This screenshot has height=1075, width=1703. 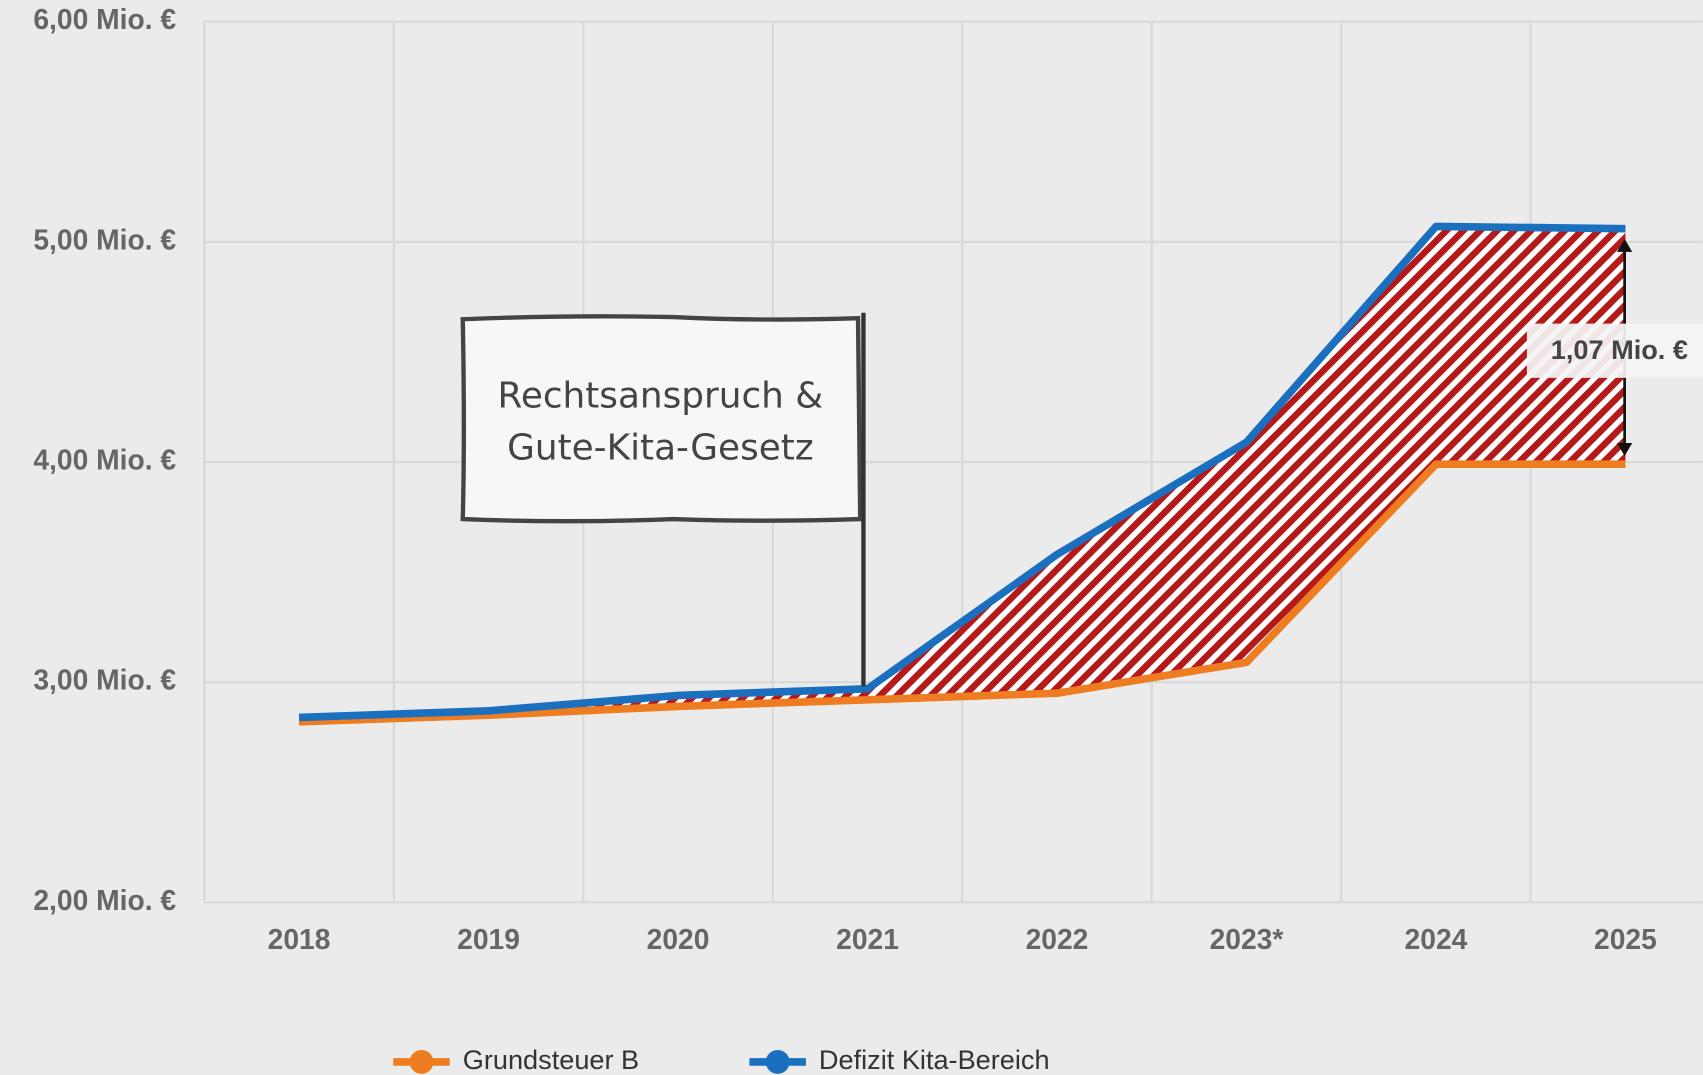 I want to click on gap-annotation: 1,07 Mio. €, so click(x=1614, y=347).